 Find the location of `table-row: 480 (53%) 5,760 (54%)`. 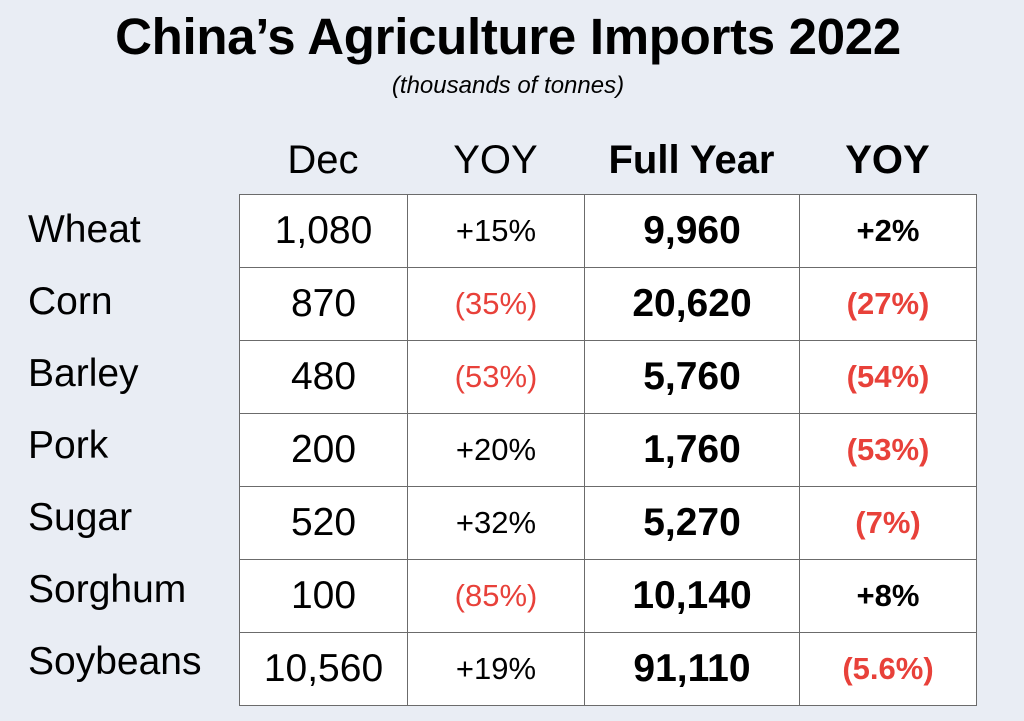

table-row: 480 (53%) 5,760 (54%) is located at coordinates (608, 377).